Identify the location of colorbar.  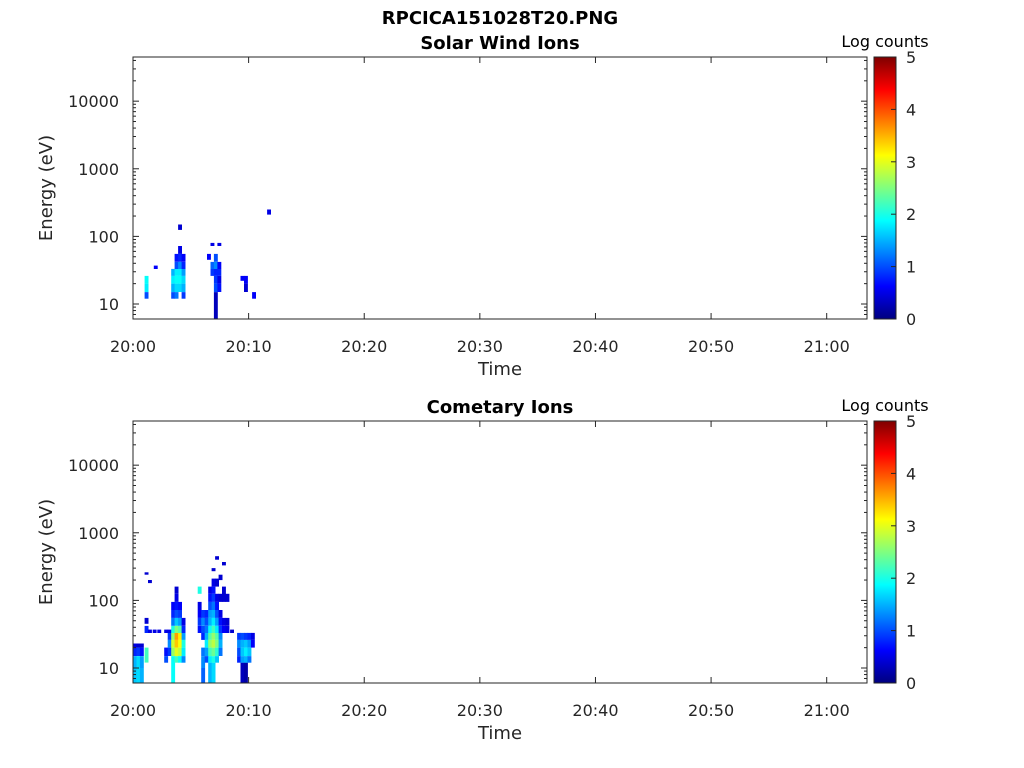
(885, 188).